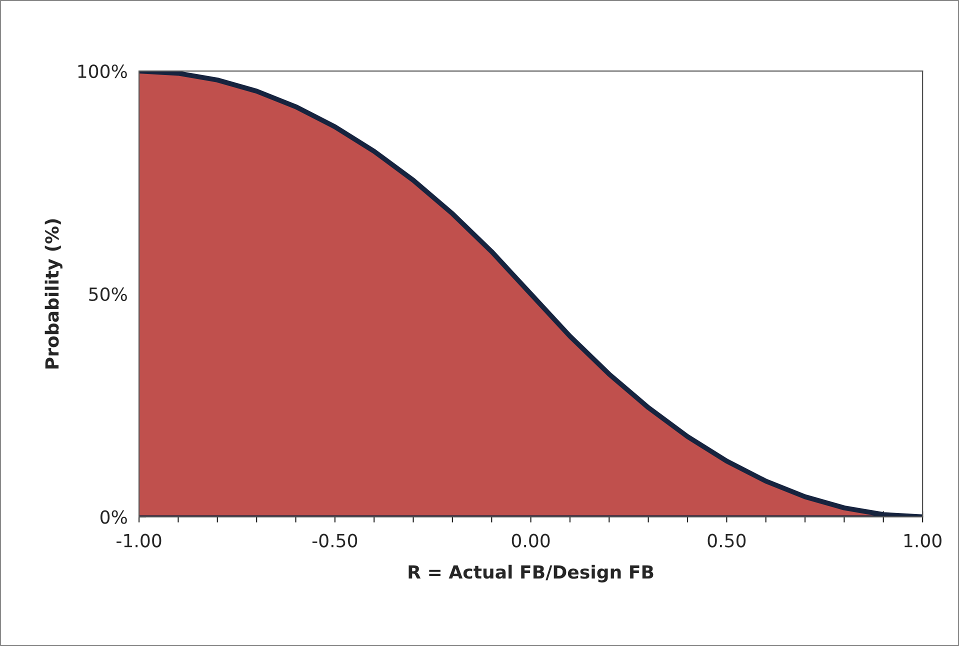 The image size is (959, 646). What do you see at coordinates (923, 541) in the screenshot?
I see `x-tick-label: 1.00` at bounding box center [923, 541].